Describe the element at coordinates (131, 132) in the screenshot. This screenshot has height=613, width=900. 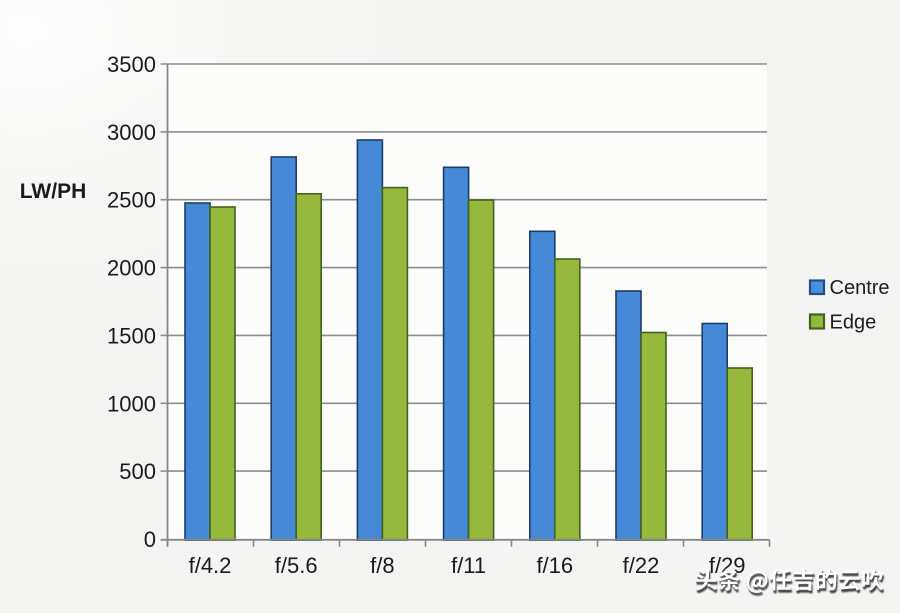
I see `svg-text: 3000` at that location.